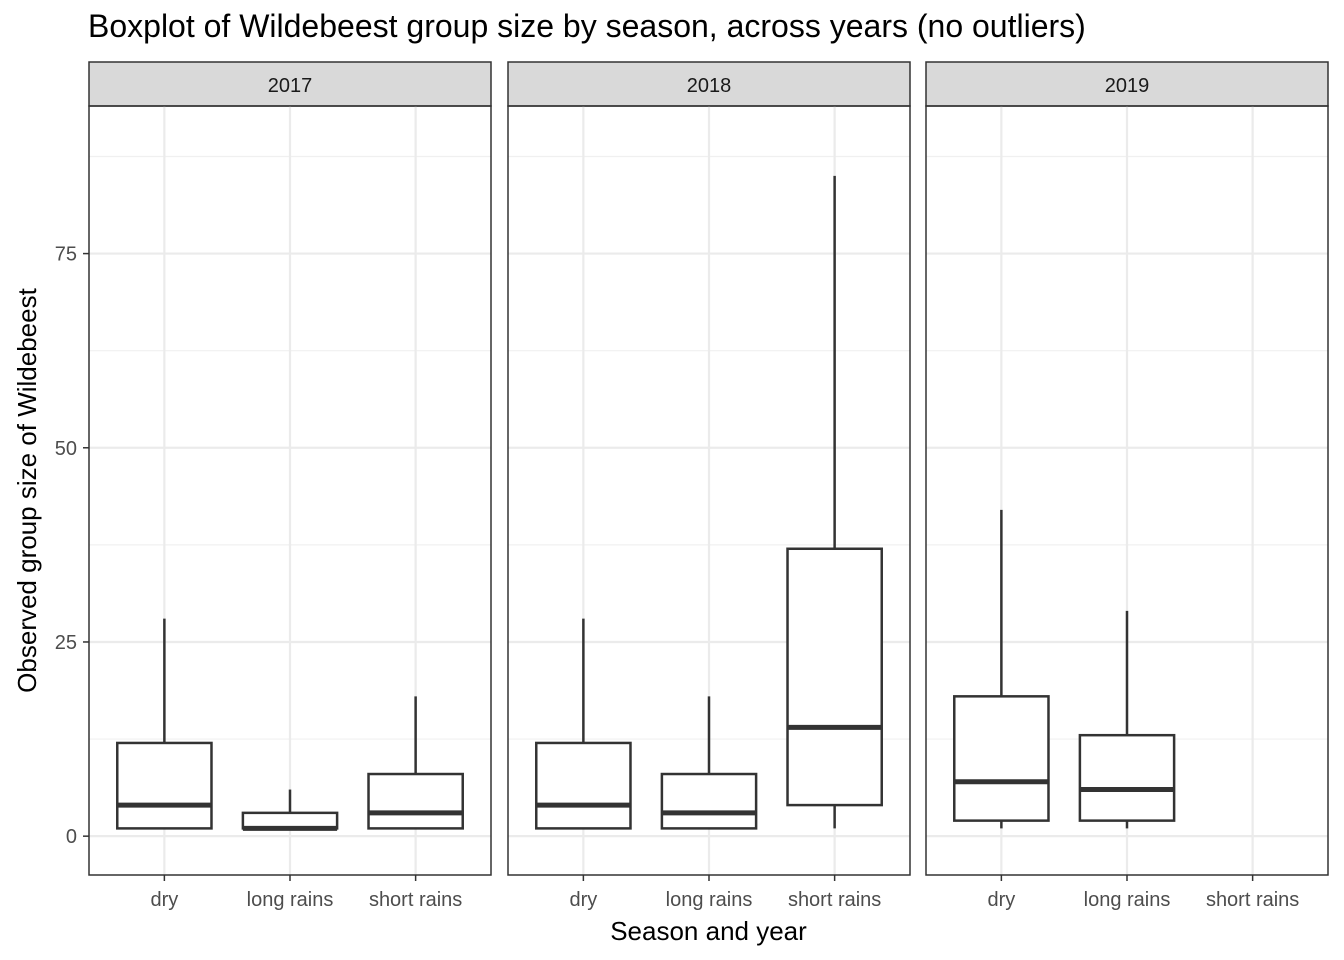  Describe the element at coordinates (27, 489) in the screenshot. I see `y-axis-title: Observed group size of Wildebeest` at that location.